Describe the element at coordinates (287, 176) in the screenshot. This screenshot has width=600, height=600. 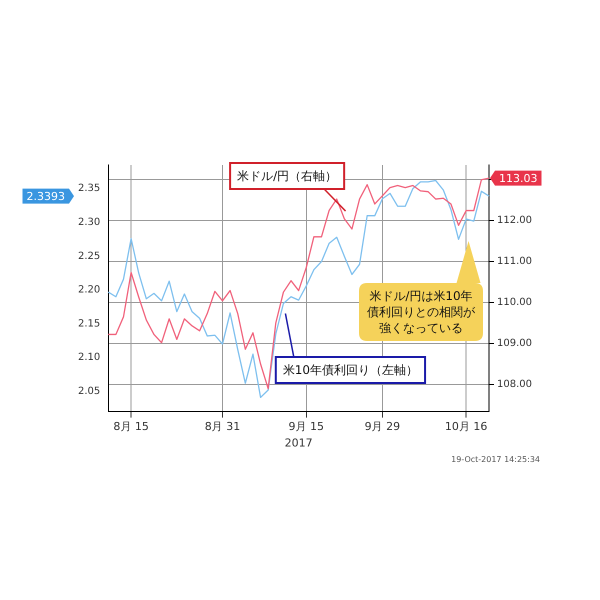
I see `series-label: 米ドル/円（右軸）` at that location.